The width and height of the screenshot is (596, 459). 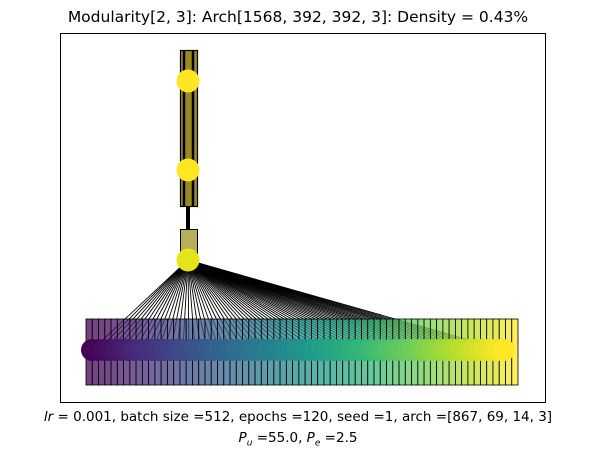 What do you see at coordinates (279, 438) in the screenshot?
I see `pu-value: =55.0,` at bounding box center [279, 438].